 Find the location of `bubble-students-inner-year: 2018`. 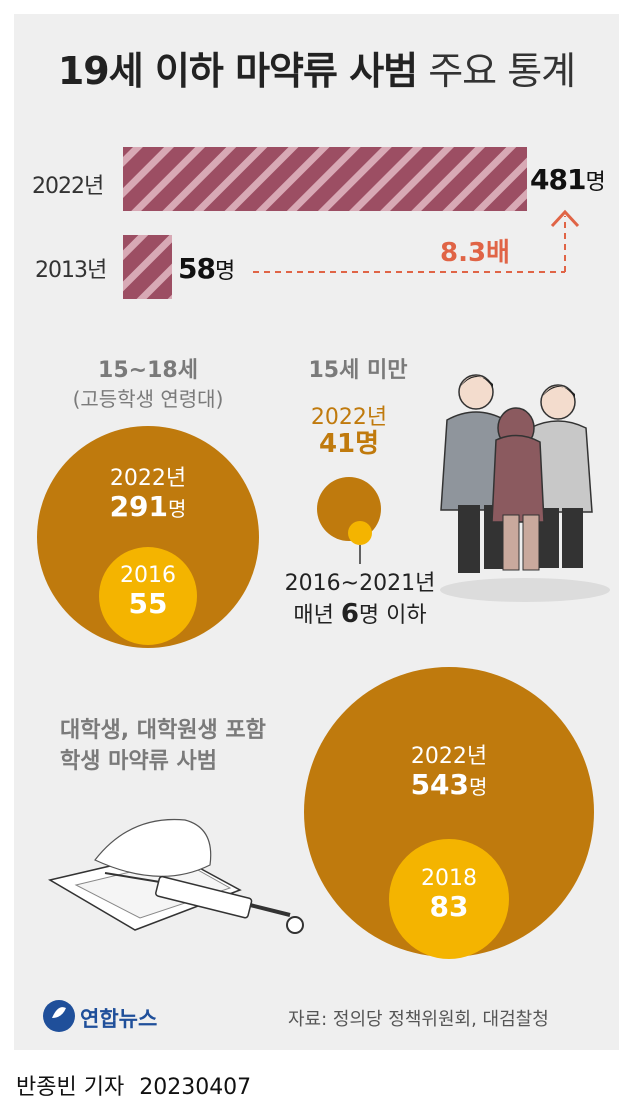

bubble-students-inner-year: 2018 is located at coordinates (449, 878).